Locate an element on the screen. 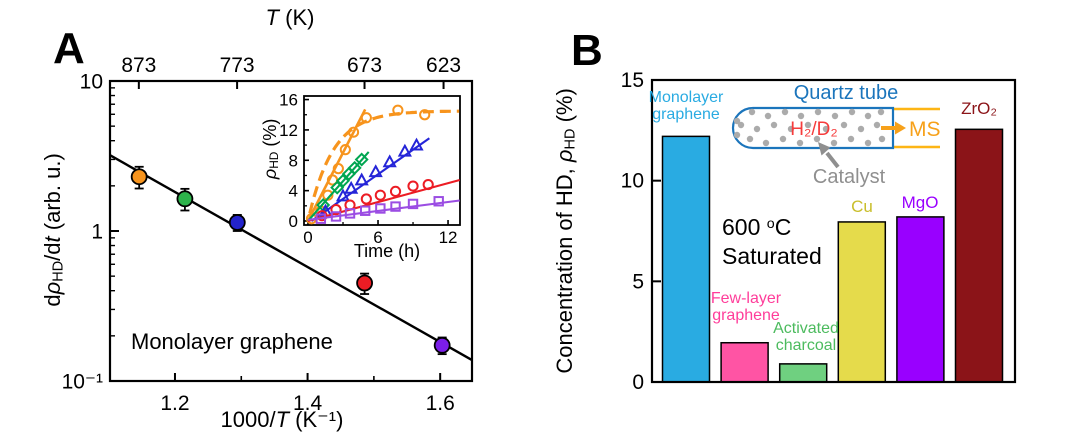 Image resolution: width=1080 pixels, height=448 pixels. x-tick-label: 1.6 is located at coordinates (440, 403).